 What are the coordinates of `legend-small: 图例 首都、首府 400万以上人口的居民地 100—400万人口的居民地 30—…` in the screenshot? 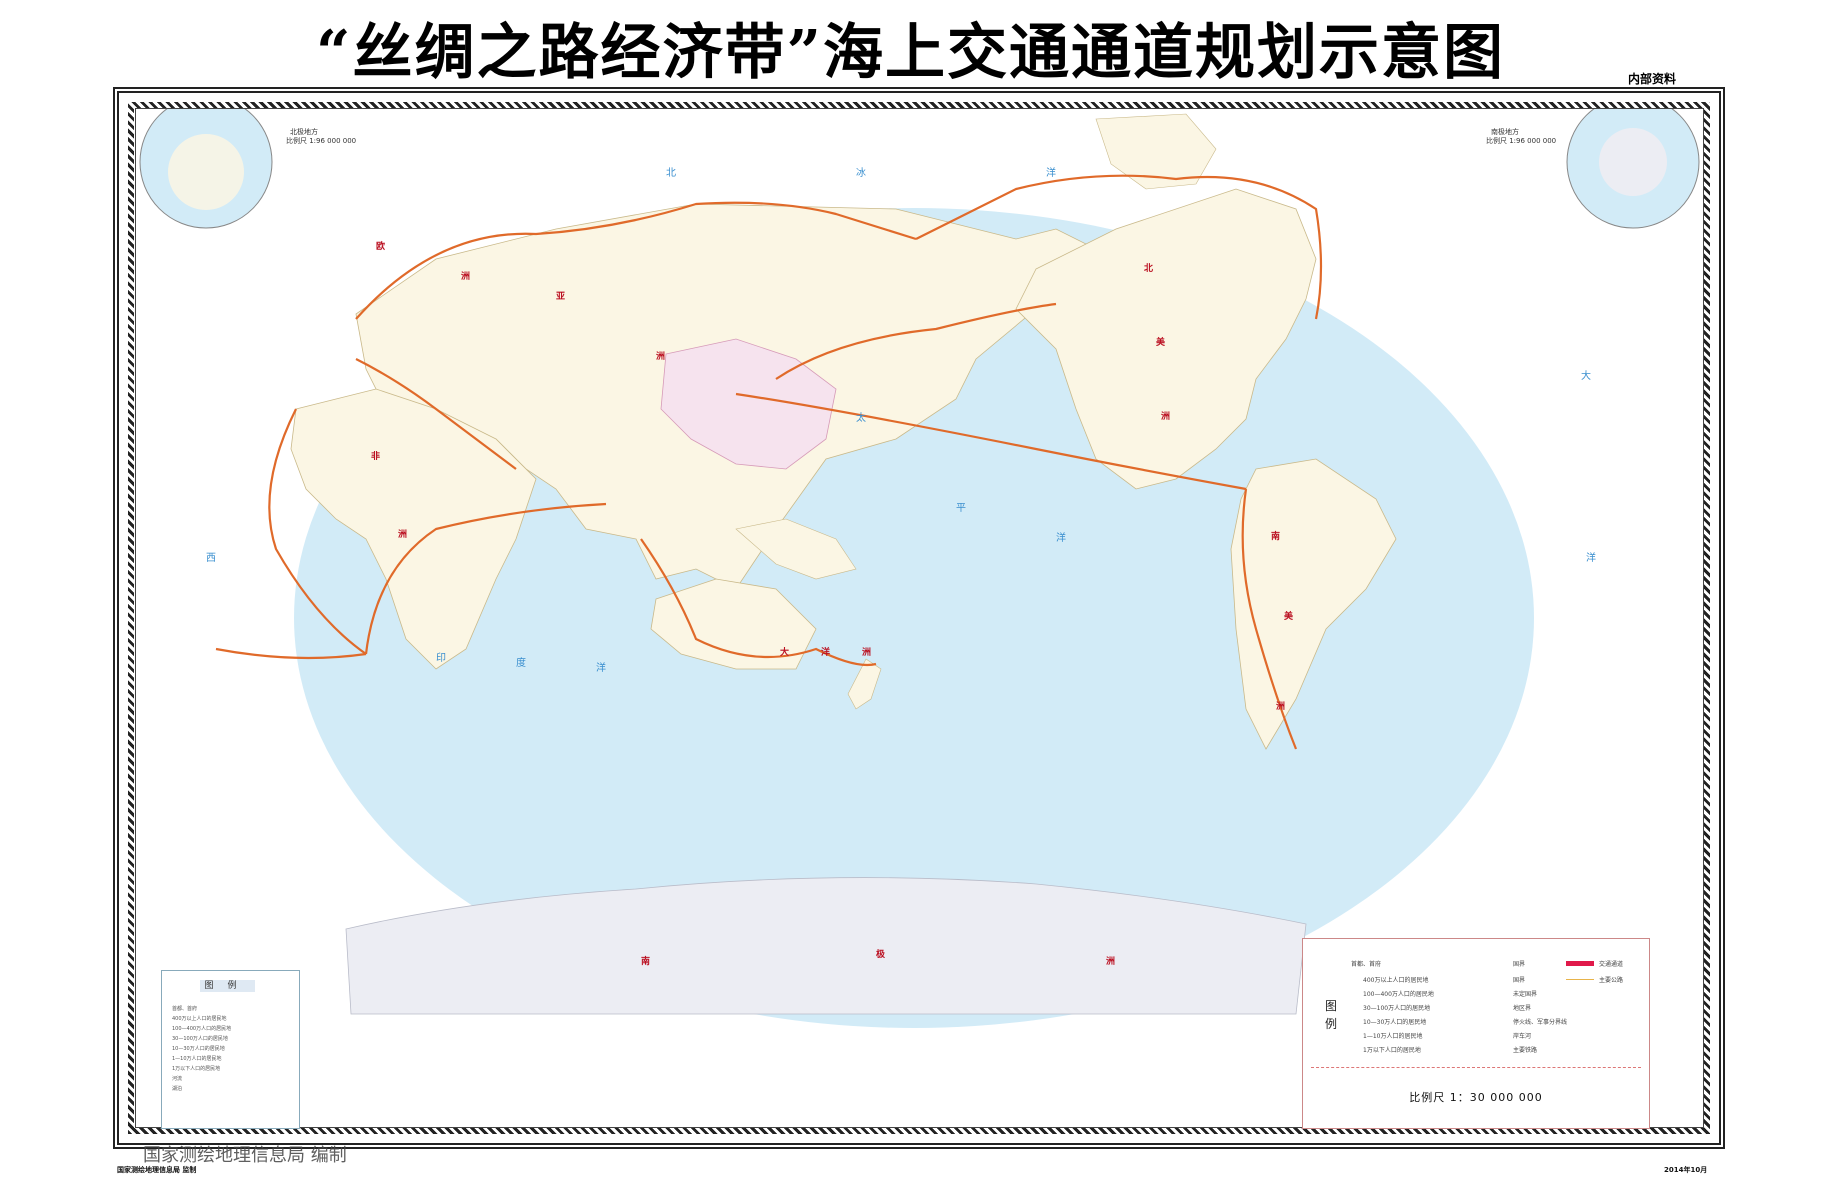 It's located at (230, 1049).